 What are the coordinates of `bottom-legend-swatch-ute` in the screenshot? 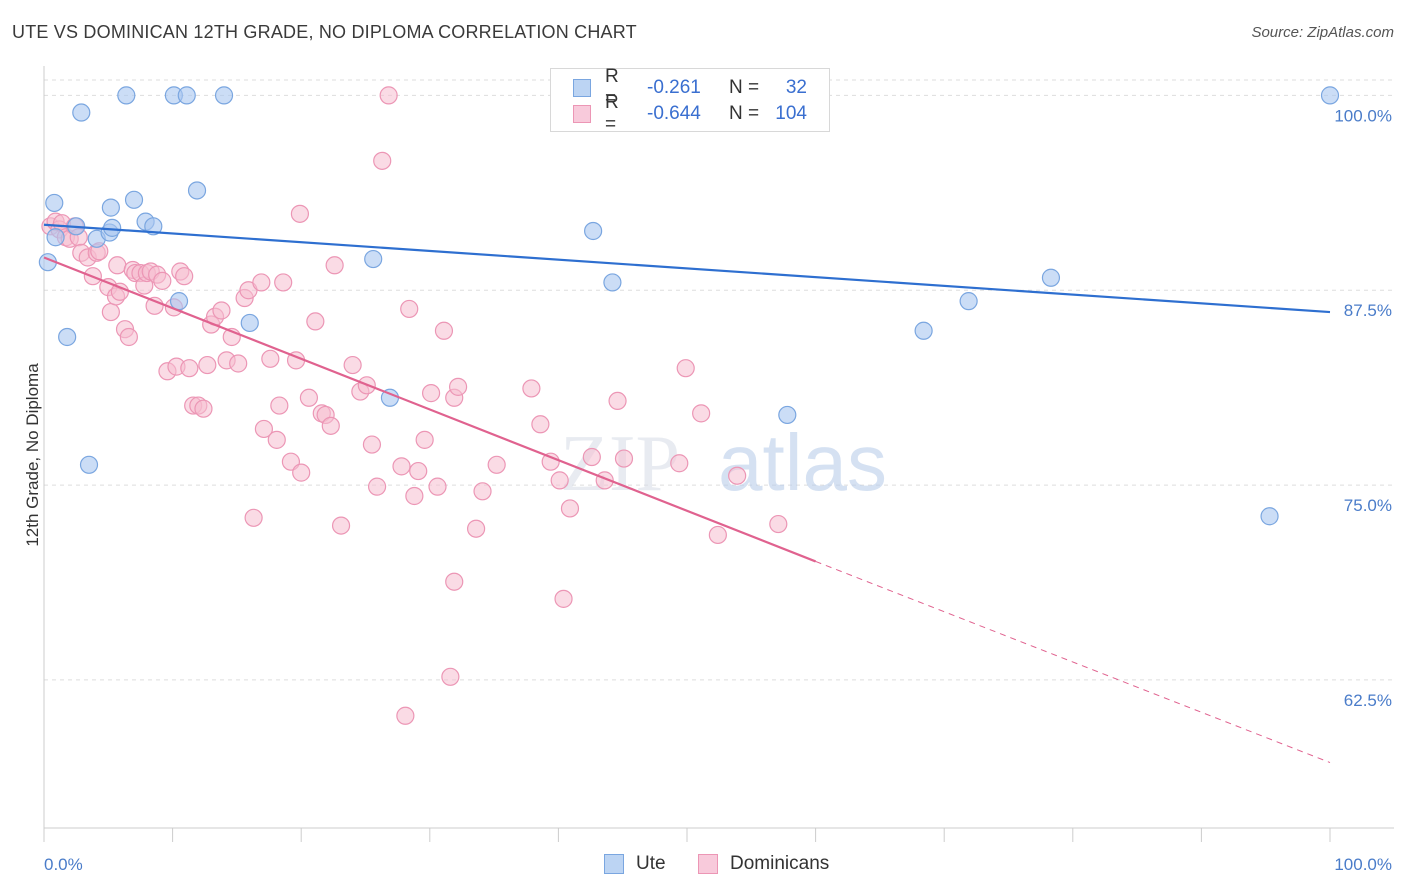 It's located at (614, 864).